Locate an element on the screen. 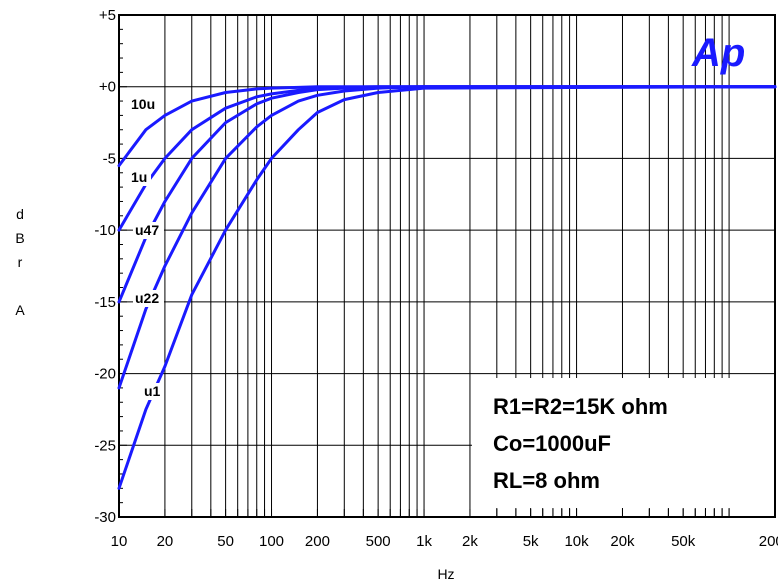 The image size is (778, 586). curve-label-u47: u47 is located at coordinates (147, 230).